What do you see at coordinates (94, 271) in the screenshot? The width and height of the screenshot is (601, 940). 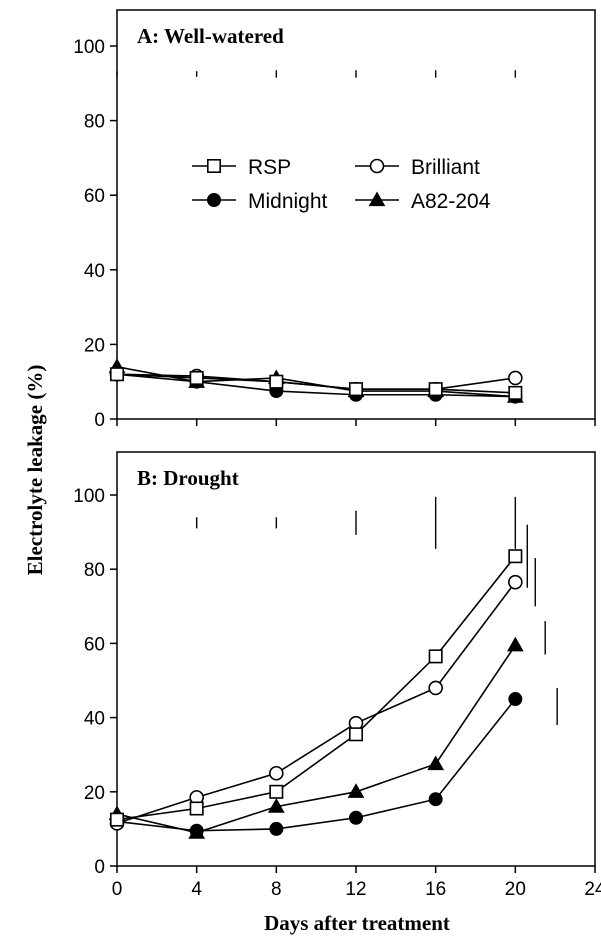 I see `y-tick-label-a: 40` at bounding box center [94, 271].